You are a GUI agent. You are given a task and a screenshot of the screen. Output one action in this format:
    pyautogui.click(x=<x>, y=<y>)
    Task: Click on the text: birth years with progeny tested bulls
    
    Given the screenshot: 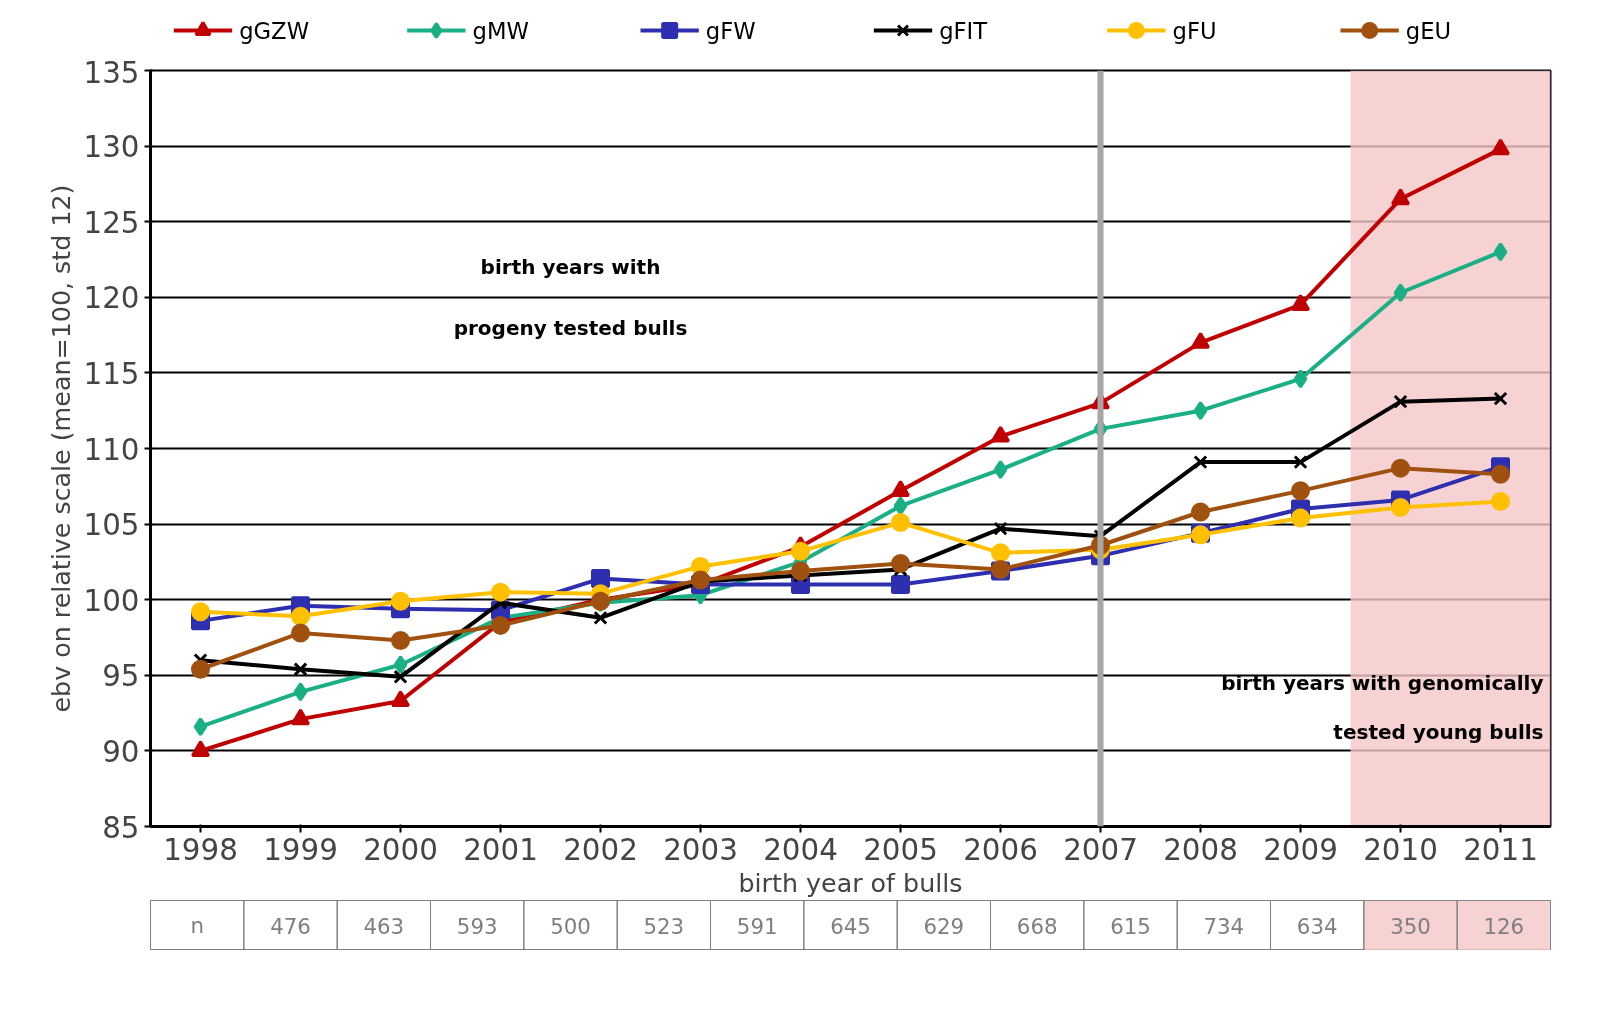 What is the action you would take?
    pyautogui.click(x=570, y=297)
    